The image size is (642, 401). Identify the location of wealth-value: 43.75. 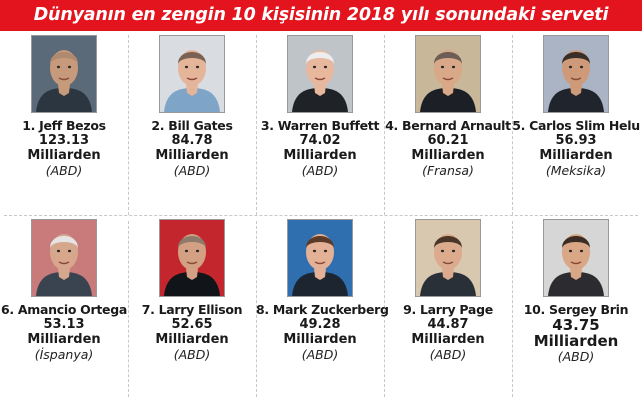
(576, 325).